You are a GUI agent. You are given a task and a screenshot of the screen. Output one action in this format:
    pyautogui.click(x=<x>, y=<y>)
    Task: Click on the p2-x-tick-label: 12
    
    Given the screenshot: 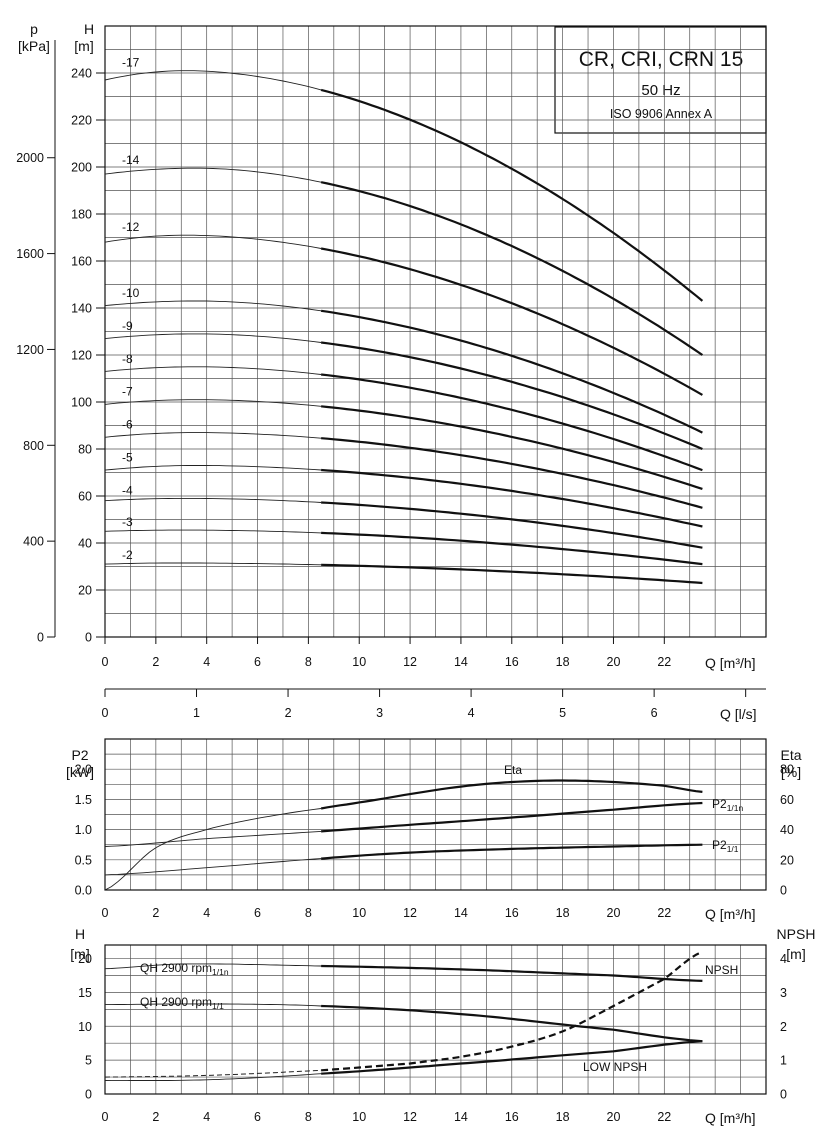 What is the action you would take?
    pyautogui.click(x=410, y=913)
    